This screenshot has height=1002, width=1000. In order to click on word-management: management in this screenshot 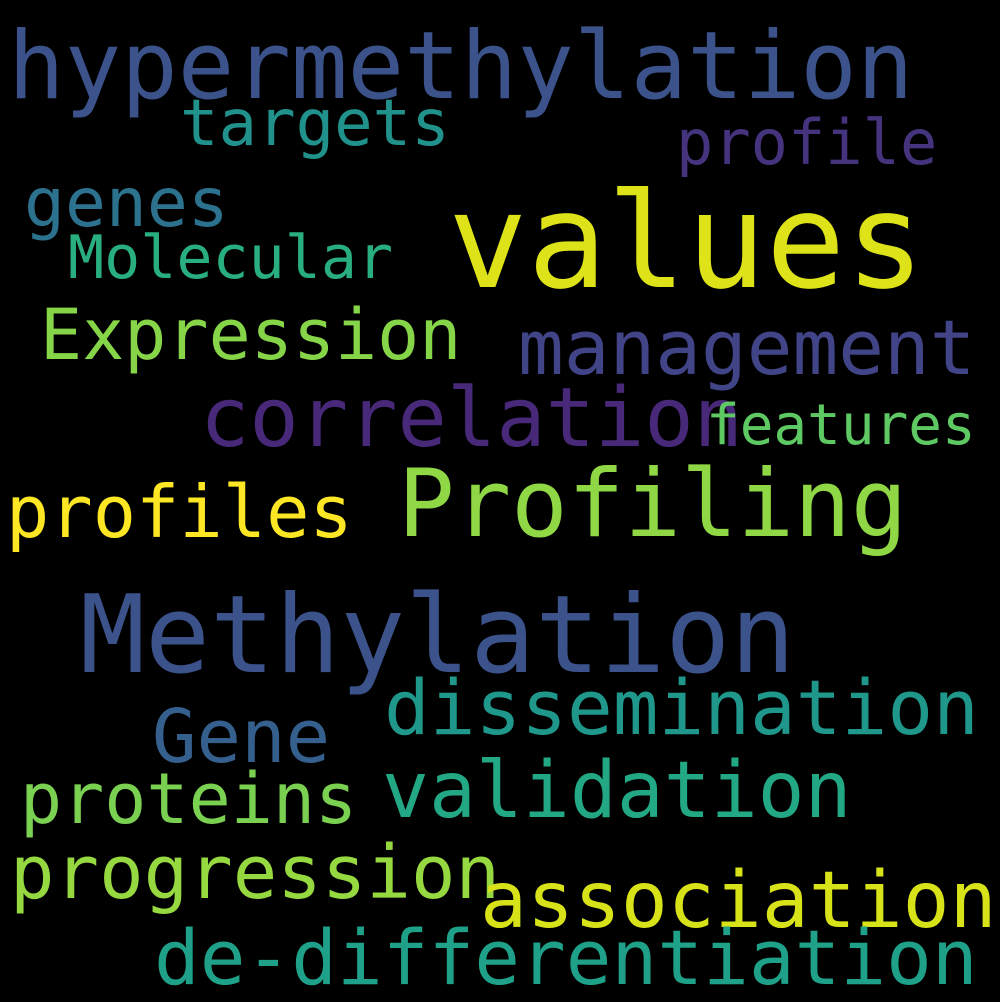, I will do `click(747, 347)`.